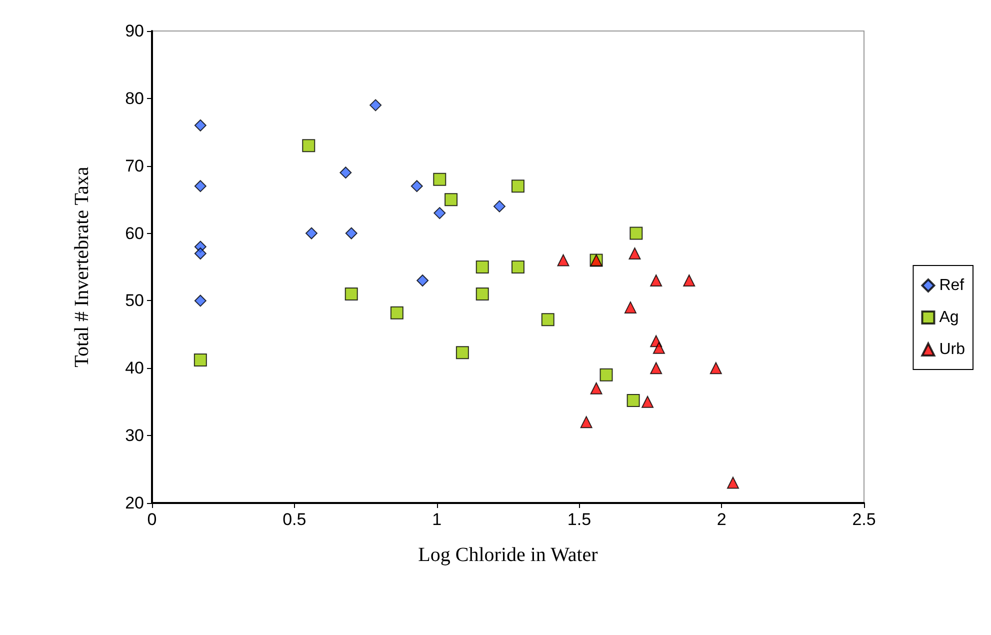 The image size is (991, 635). Describe the element at coordinates (864, 519) in the screenshot. I see `x-tick-label: 2.5` at that location.